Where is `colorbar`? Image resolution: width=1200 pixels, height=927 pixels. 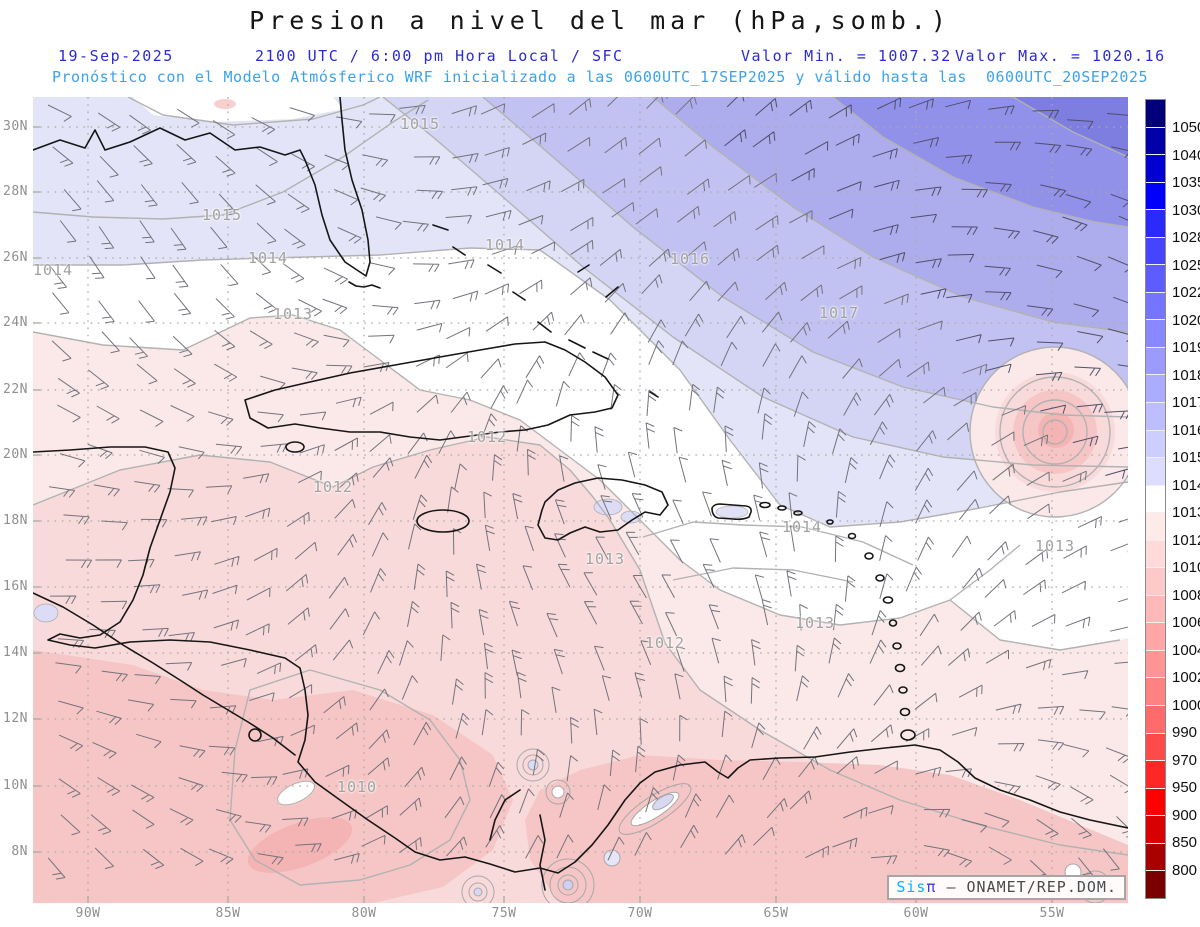
colorbar is located at coordinates (1155, 499).